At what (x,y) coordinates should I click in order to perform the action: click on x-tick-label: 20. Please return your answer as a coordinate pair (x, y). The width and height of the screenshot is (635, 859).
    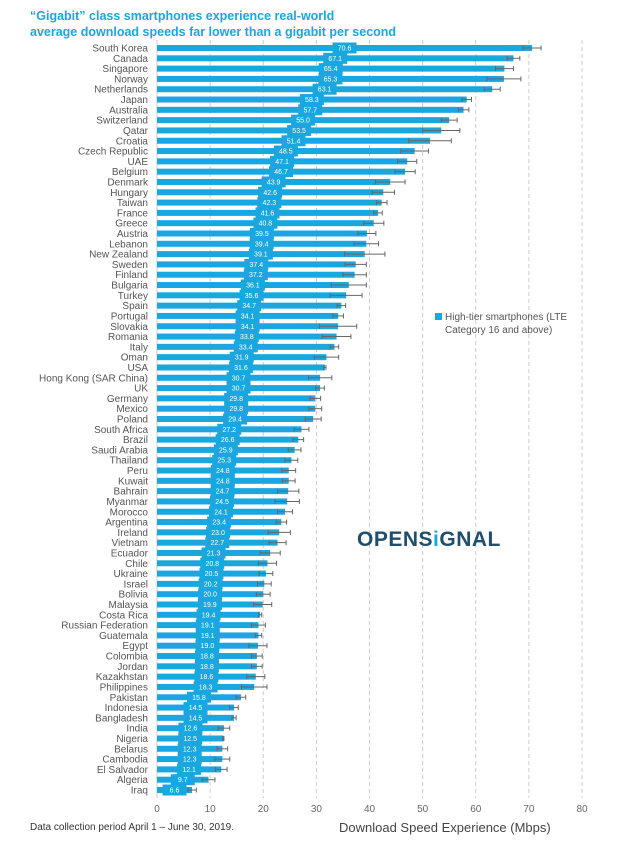
    Looking at the image, I should click on (264, 809).